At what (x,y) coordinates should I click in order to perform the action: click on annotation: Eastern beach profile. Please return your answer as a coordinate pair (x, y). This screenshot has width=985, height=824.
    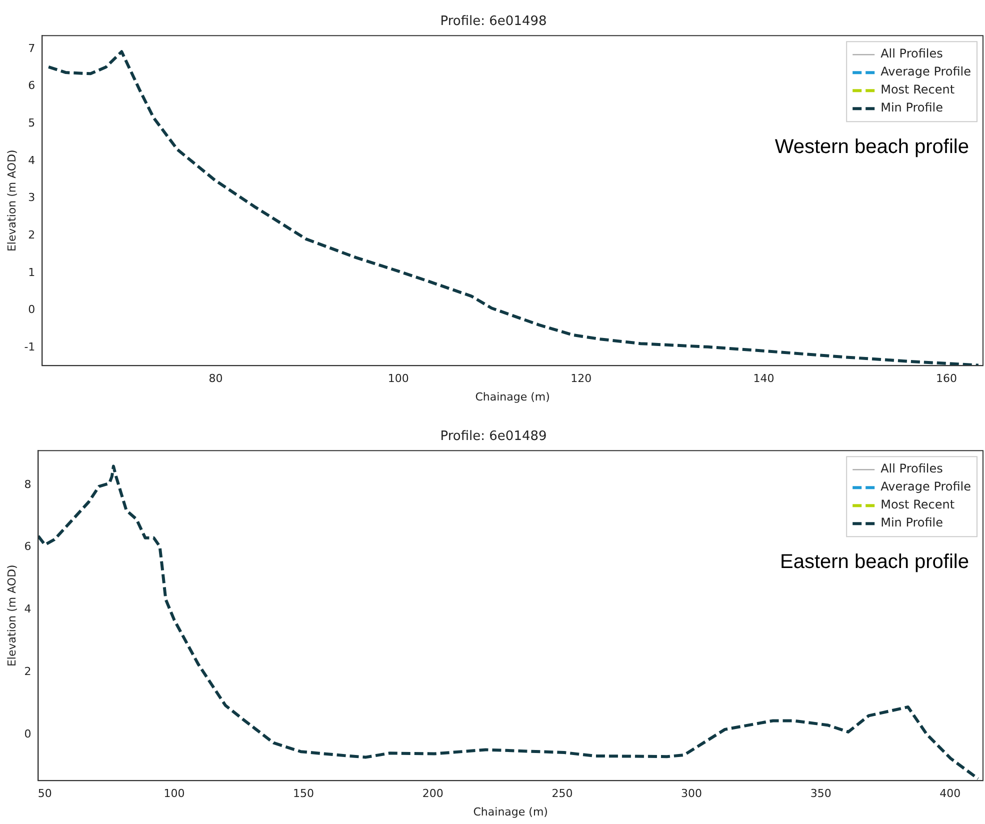
    Looking at the image, I should click on (874, 562).